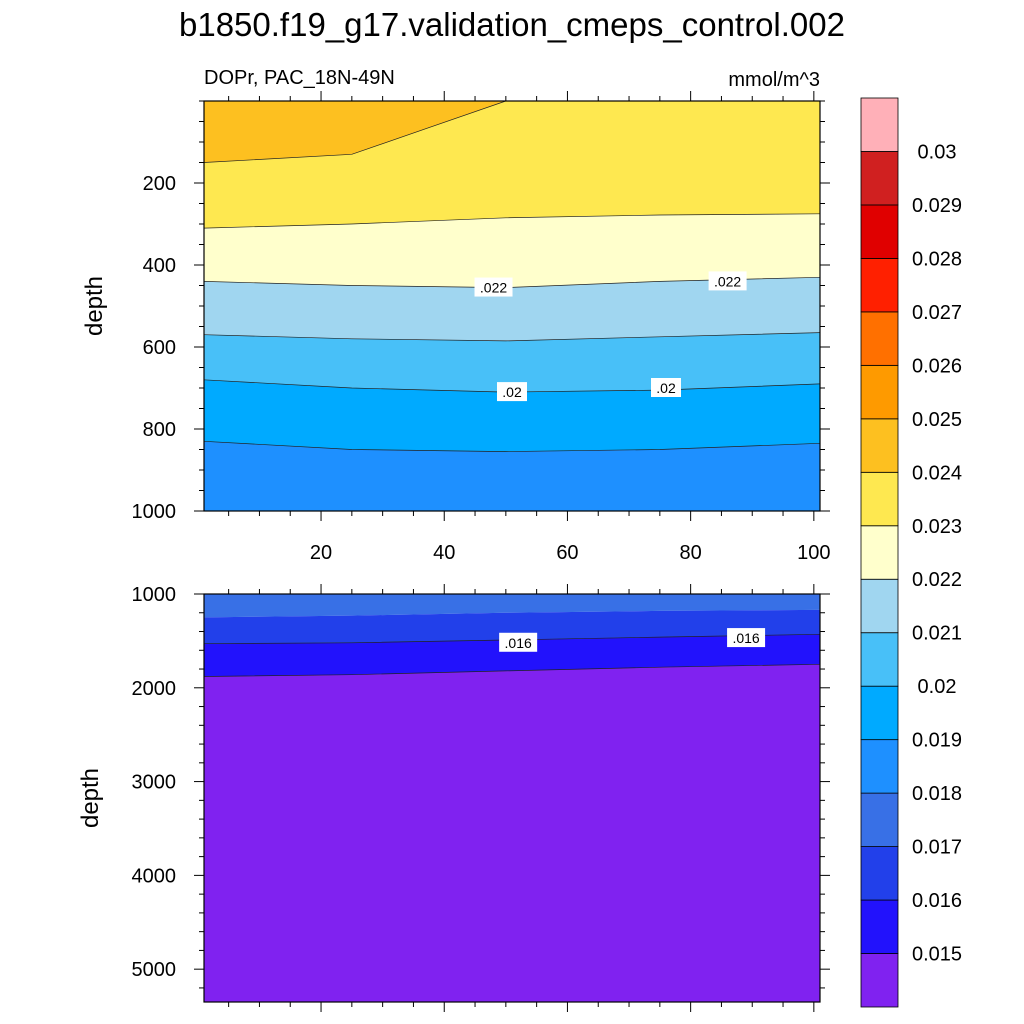 The width and height of the screenshot is (1024, 1024). I want to click on colorbar-label: 0.019, so click(937, 741).